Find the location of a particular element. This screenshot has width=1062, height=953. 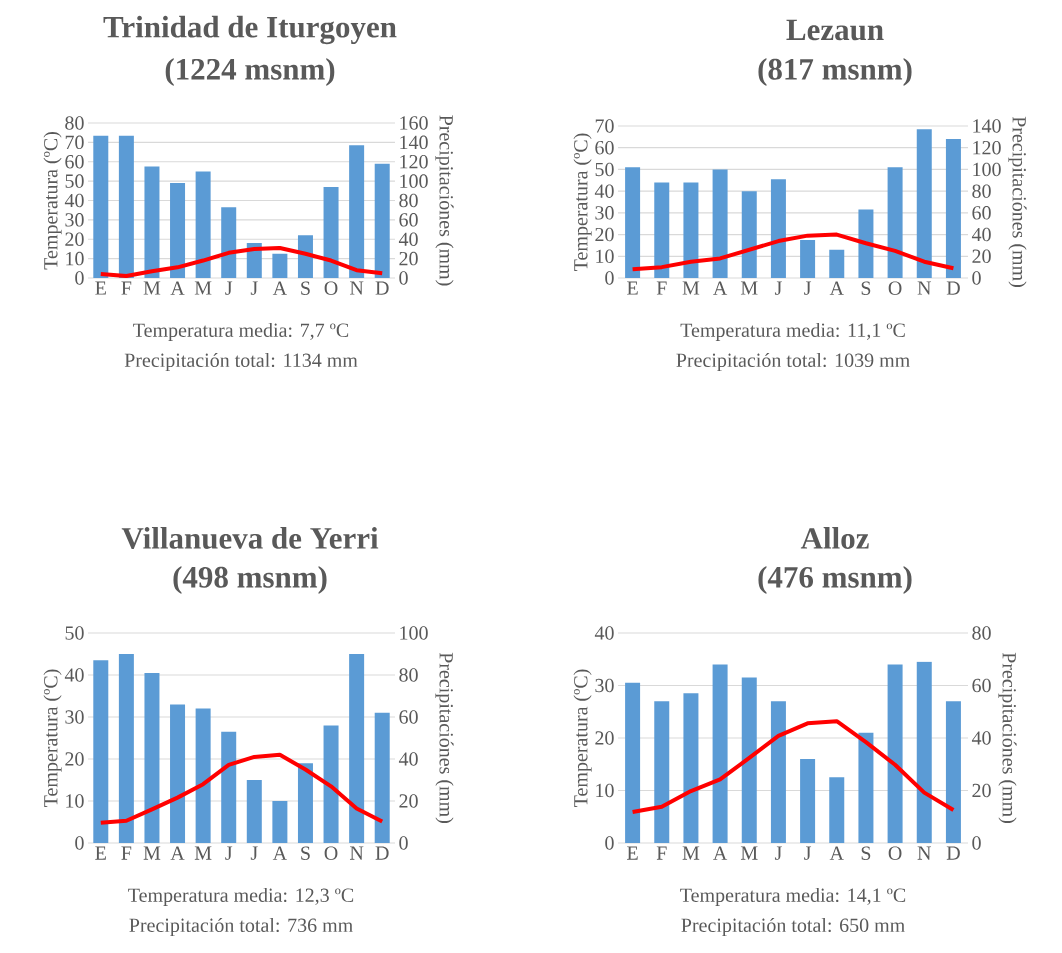

text: Precipitación total: 1039 mm is located at coordinates (793, 362).